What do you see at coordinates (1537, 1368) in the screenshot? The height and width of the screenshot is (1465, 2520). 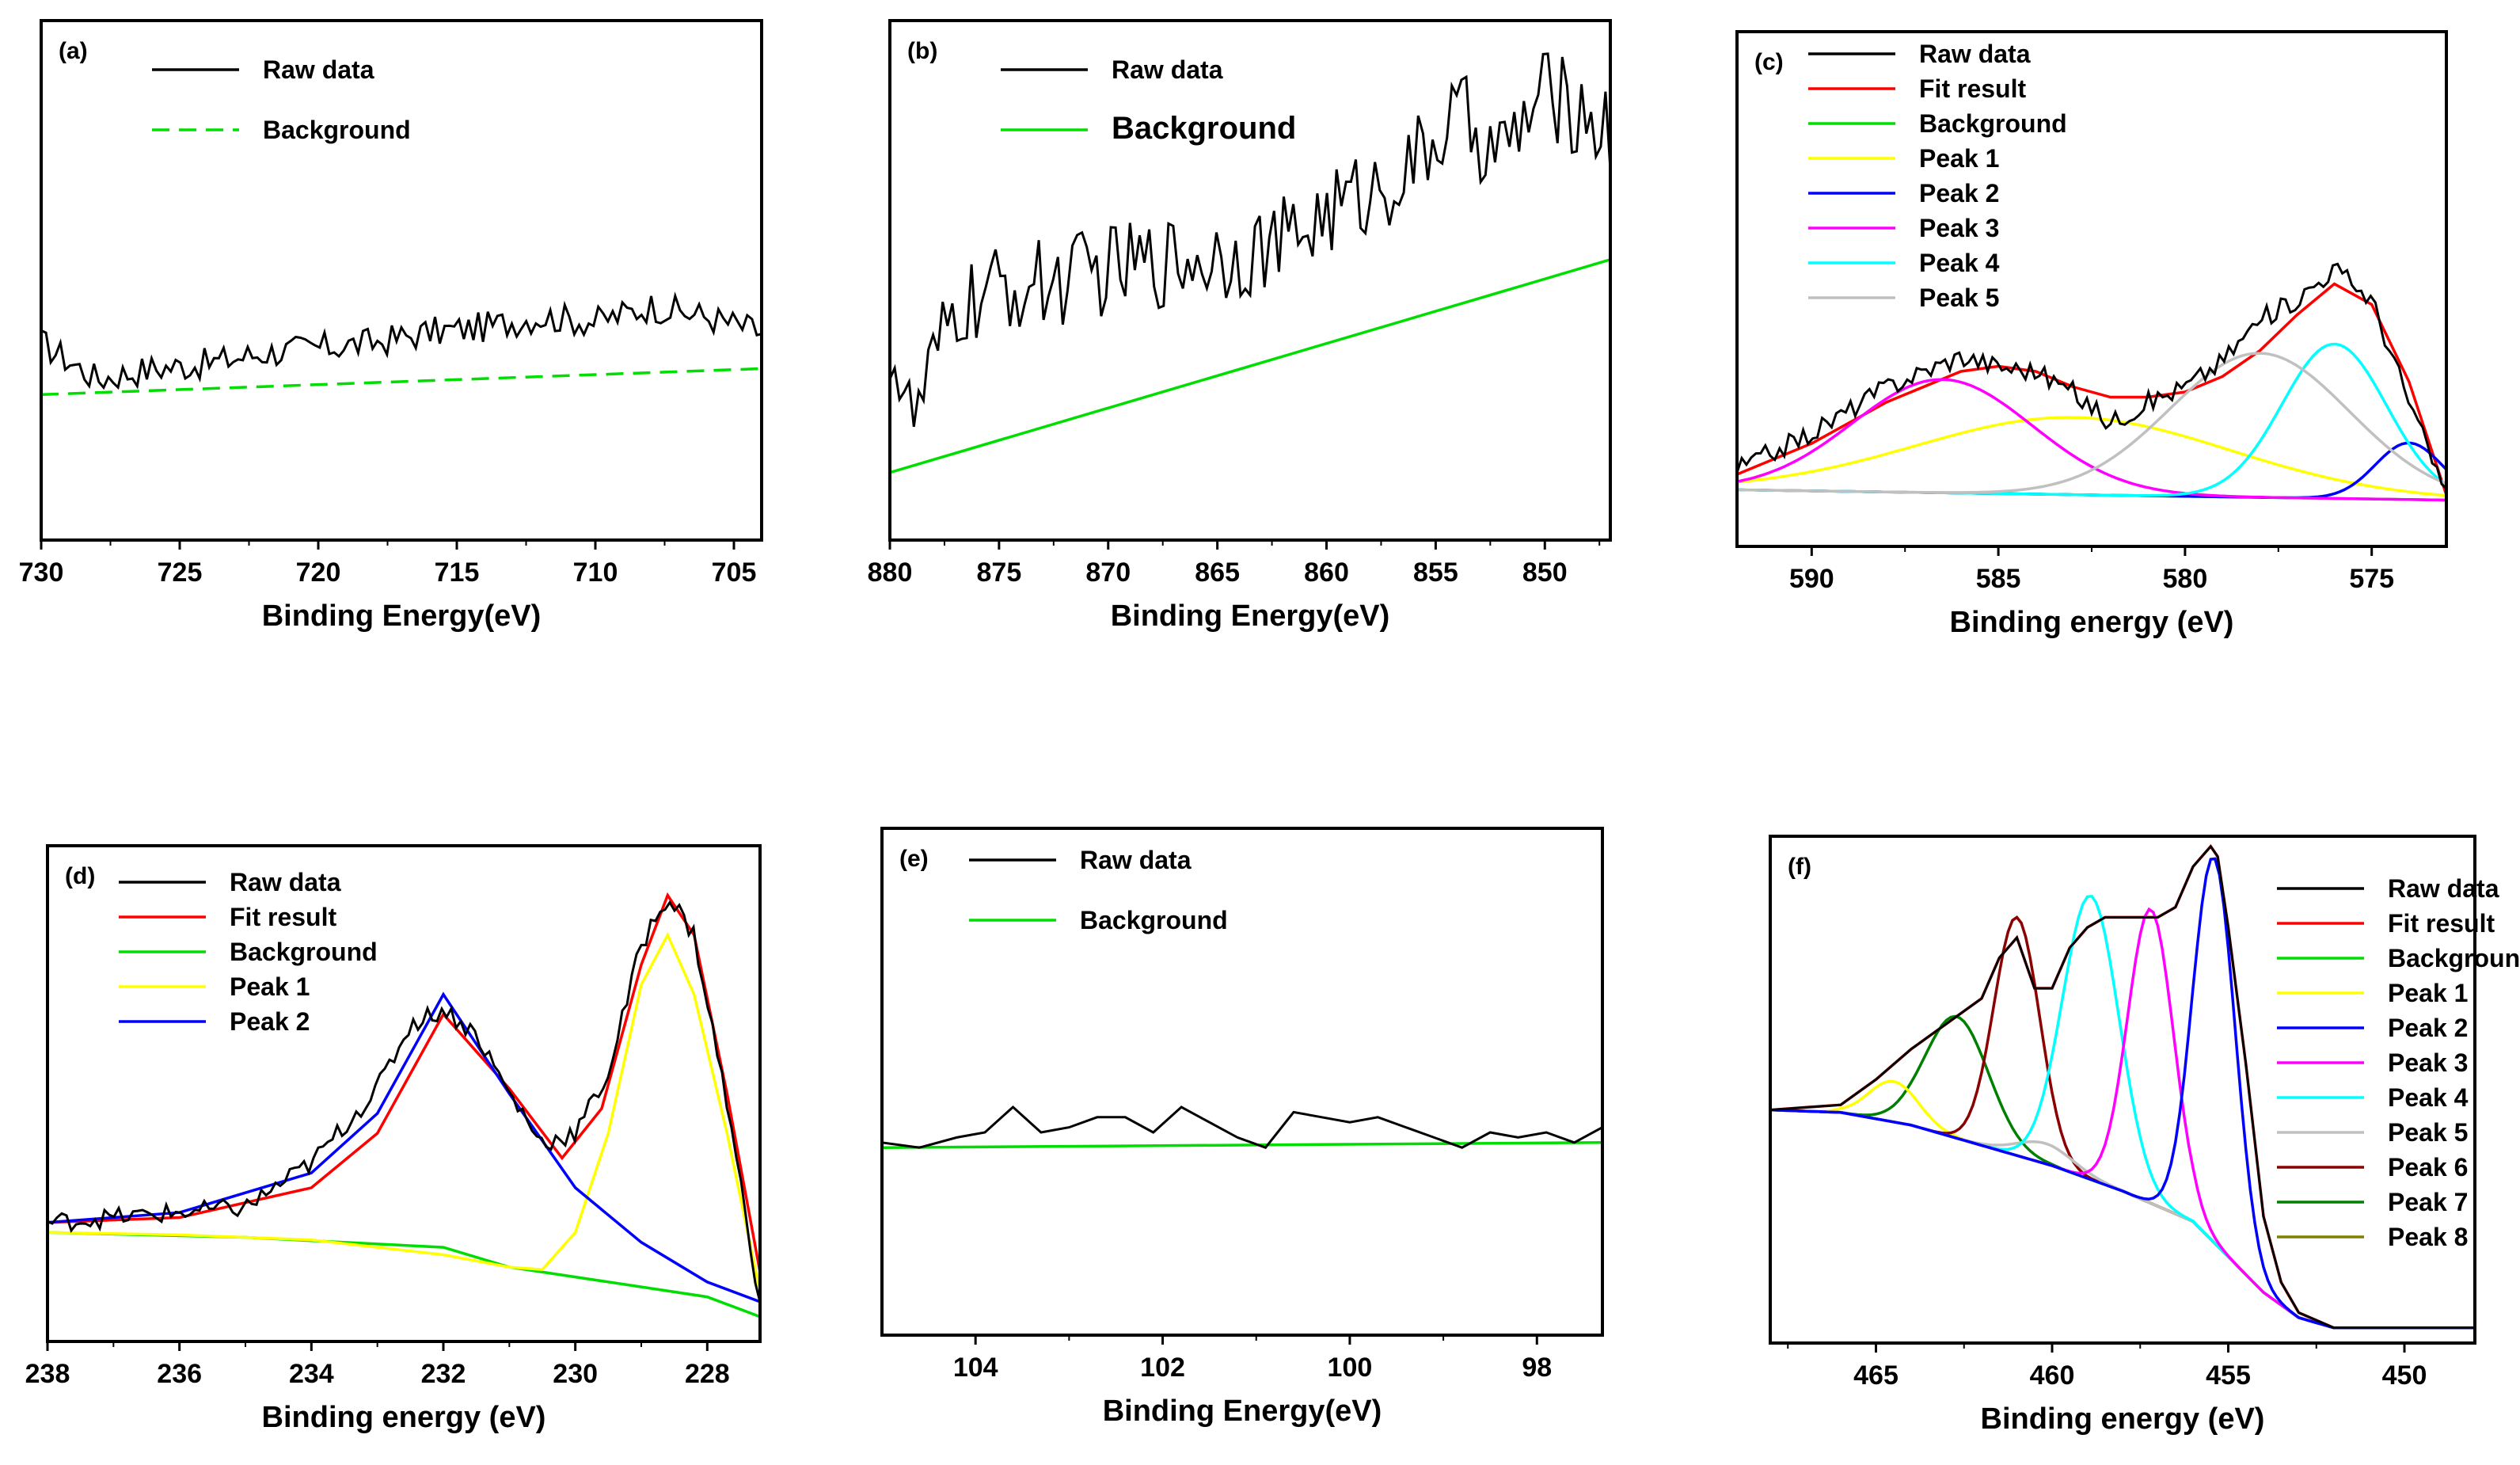 I see `x-tick-label: 98` at bounding box center [1537, 1368].